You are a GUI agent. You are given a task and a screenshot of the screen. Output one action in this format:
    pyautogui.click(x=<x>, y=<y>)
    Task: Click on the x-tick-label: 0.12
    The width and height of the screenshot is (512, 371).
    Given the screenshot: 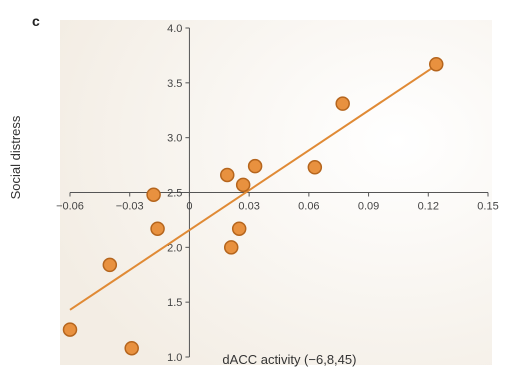 What is the action you would take?
    pyautogui.click(x=428, y=207)
    